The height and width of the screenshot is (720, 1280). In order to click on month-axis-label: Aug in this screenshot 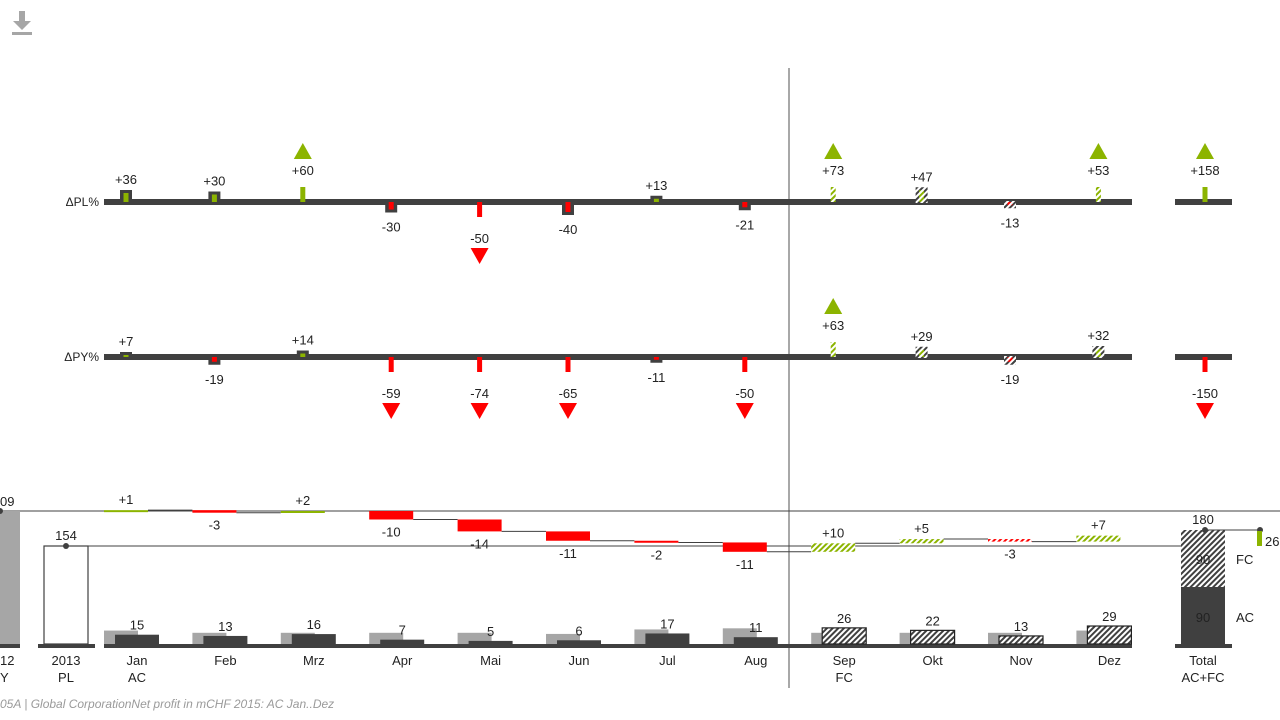, I will do `click(755, 660)`.